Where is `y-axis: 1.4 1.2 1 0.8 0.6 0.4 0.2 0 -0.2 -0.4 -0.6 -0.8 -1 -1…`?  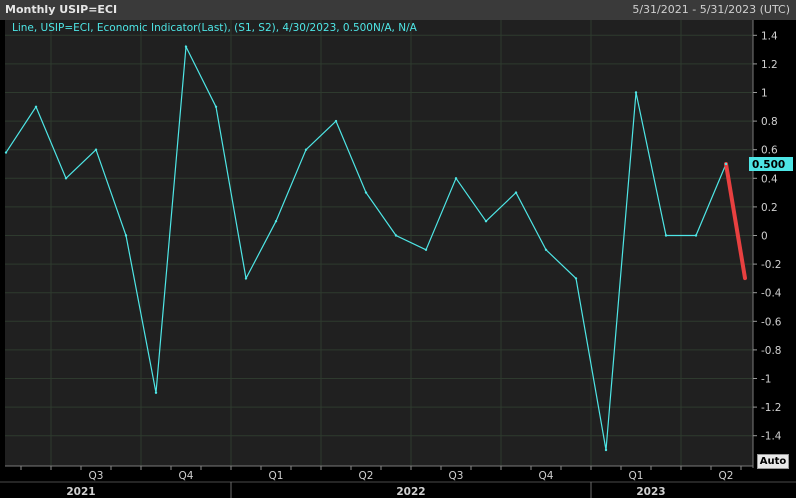
y-axis: 1.4 1.2 1 0.8 0.6 0.4 0.2 0 -0.2 -0.4 -0.6 -0.8 -1 -1… is located at coordinates (767, 244).